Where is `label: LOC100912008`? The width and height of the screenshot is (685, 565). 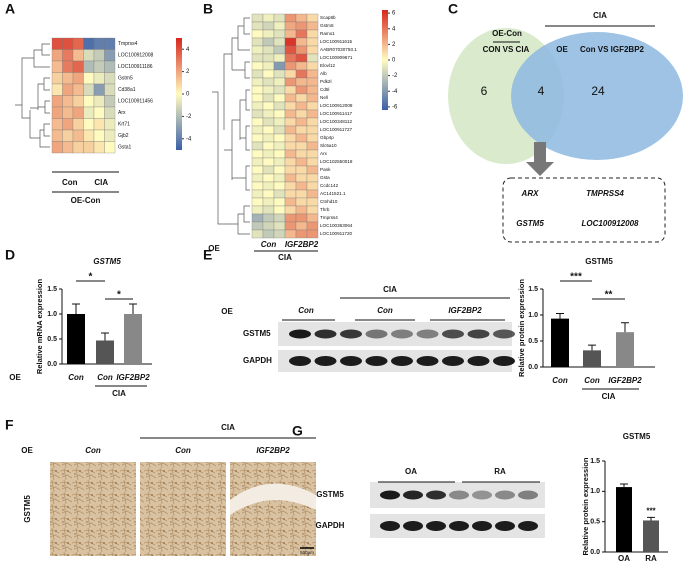
label: LOC100912008 is located at coordinates (336, 105).